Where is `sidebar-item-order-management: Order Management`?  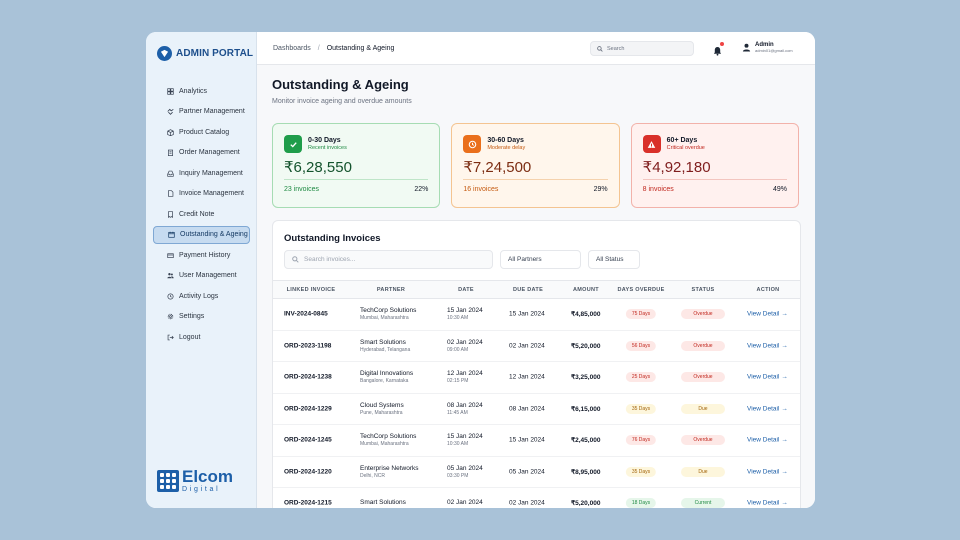 sidebar-item-order-management: Order Management is located at coordinates (201, 153).